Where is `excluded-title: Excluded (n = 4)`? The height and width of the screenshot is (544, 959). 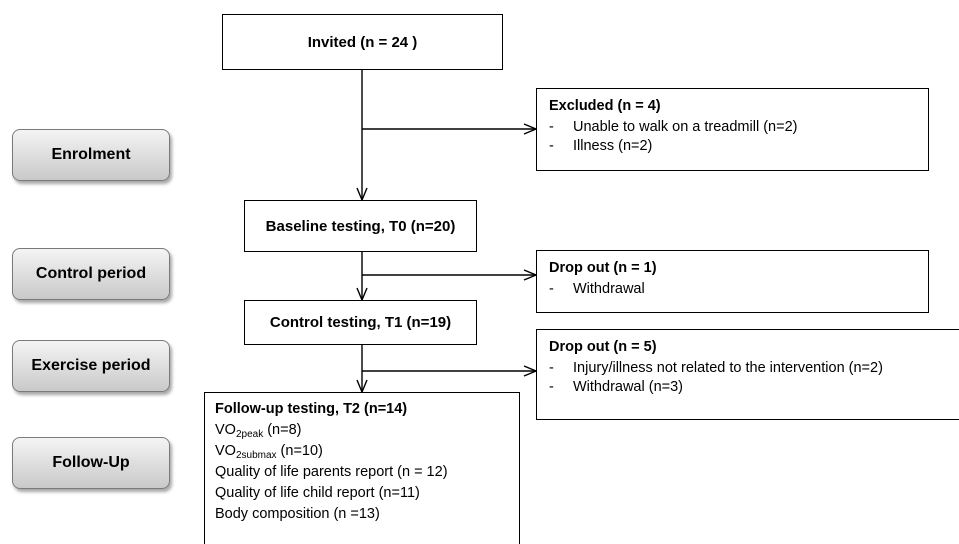
excluded-title: Excluded (n = 4) is located at coordinates (605, 106).